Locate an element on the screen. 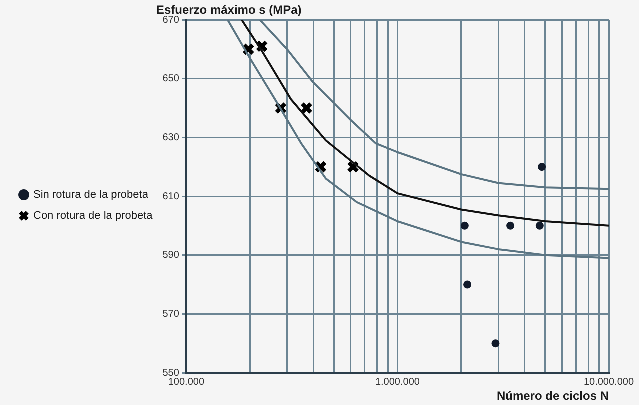 The width and height of the screenshot is (639, 405). y-tick-label: 610 is located at coordinates (171, 196).